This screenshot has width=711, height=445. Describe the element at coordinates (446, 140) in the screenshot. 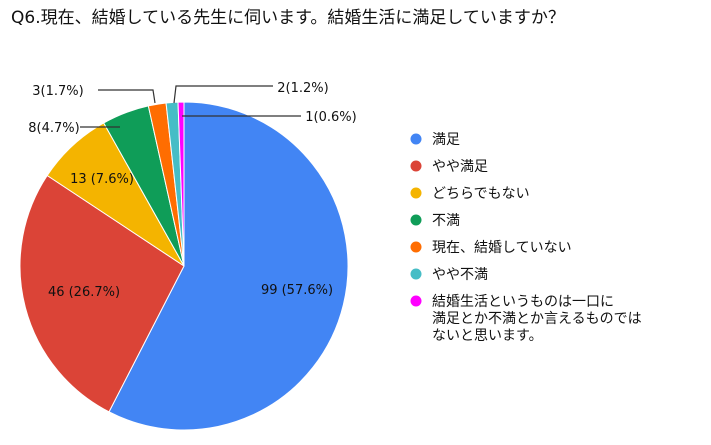

I see `legend-label-0: 満足` at that location.